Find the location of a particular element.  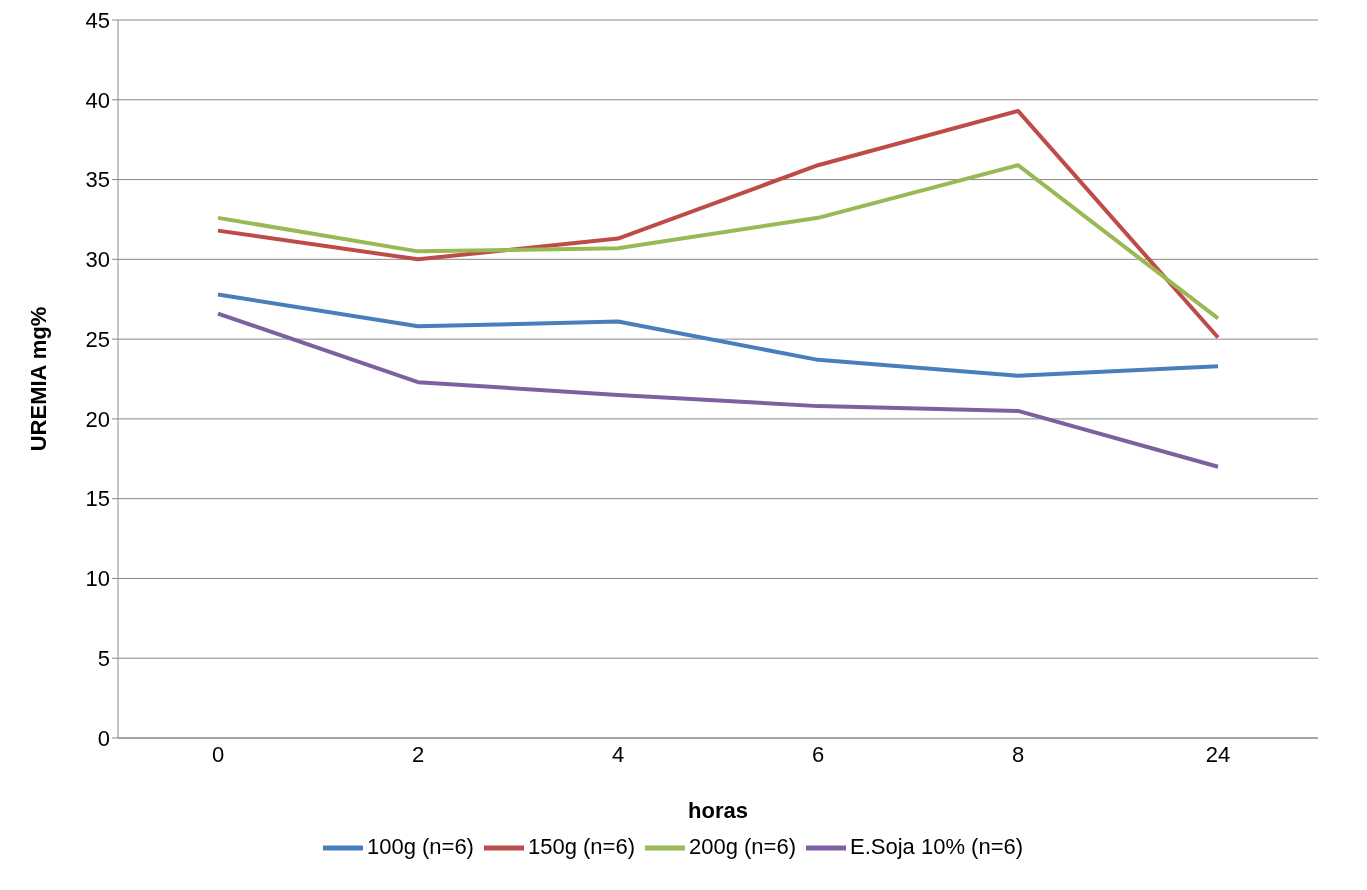

y-tick-label: 35 is located at coordinates (97, 180).